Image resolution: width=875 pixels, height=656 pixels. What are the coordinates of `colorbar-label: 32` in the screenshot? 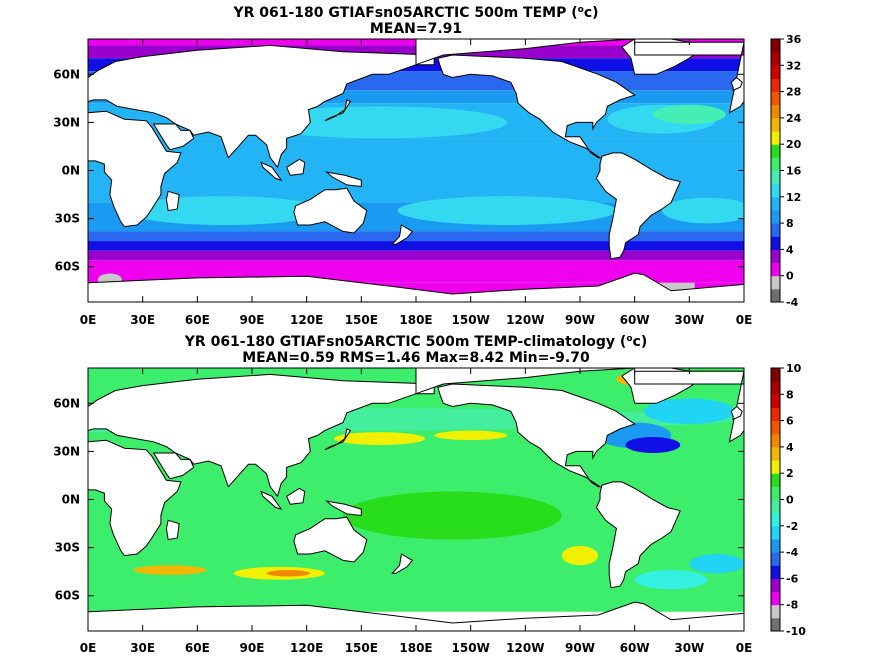 It's located at (793, 65).